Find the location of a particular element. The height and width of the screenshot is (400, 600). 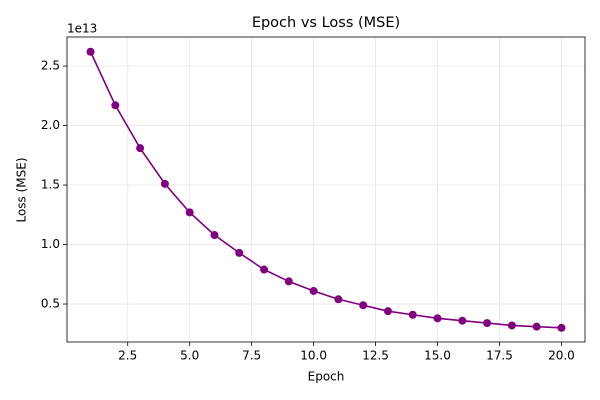

x-tick-label: 12.5 is located at coordinates (375, 356).